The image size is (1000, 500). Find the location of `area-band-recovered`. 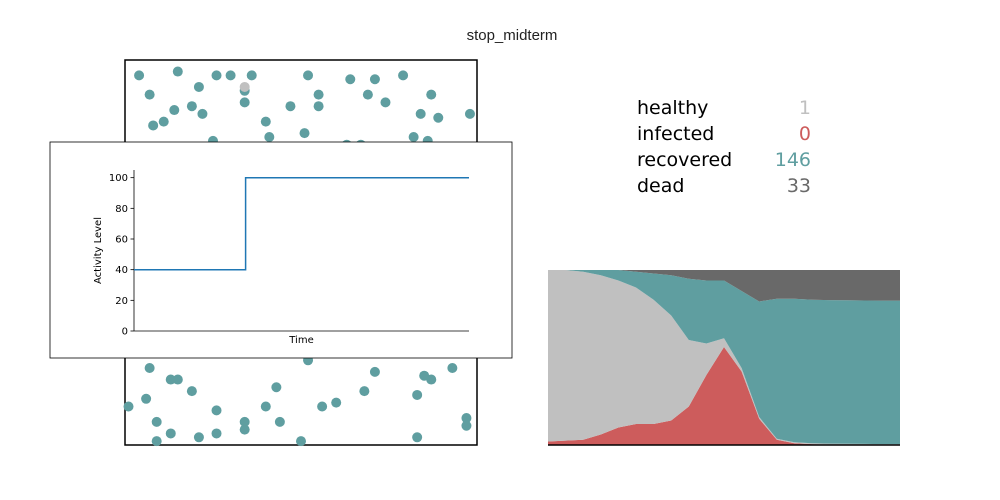

area-band-recovered is located at coordinates (724, 357).